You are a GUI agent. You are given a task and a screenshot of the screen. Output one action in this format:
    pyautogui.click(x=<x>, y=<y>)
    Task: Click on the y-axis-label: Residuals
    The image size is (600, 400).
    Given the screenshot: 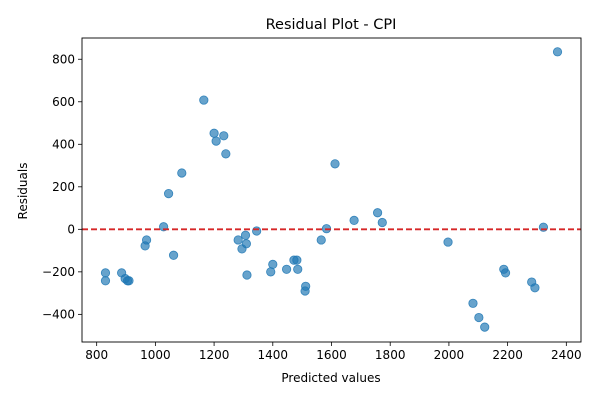 What is the action you would take?
    pyautogui.click(x=23, y=191)
    